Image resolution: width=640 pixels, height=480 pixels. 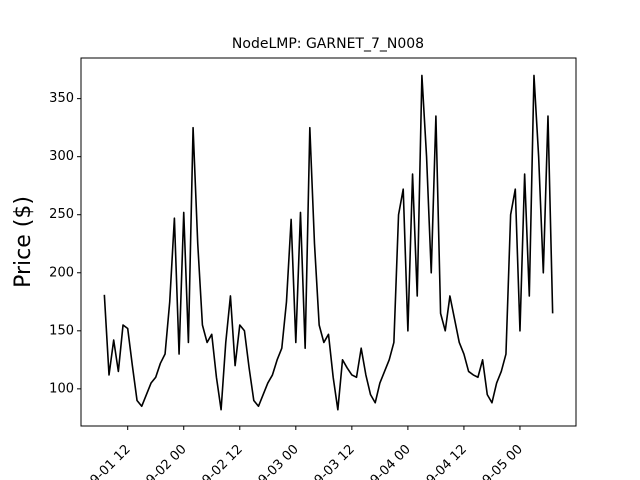 I want to click on y-tick-label: 200, so click(x=61, y=272).